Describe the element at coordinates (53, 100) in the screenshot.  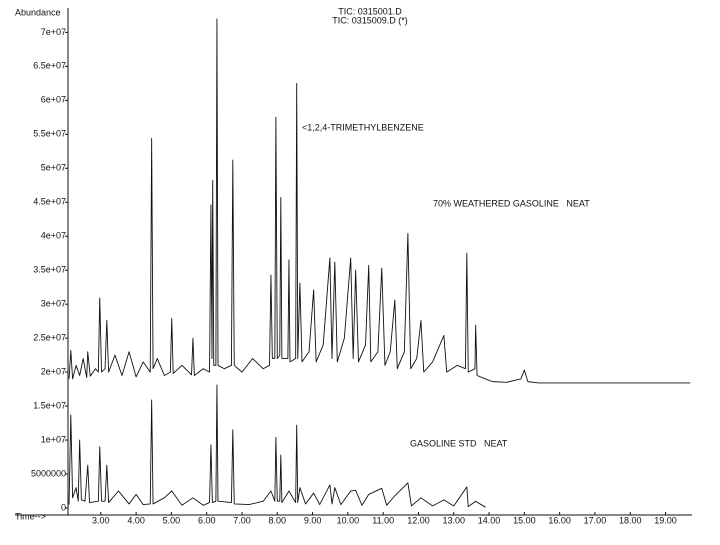
I see `y-tick-label: 6e+07` at that location.